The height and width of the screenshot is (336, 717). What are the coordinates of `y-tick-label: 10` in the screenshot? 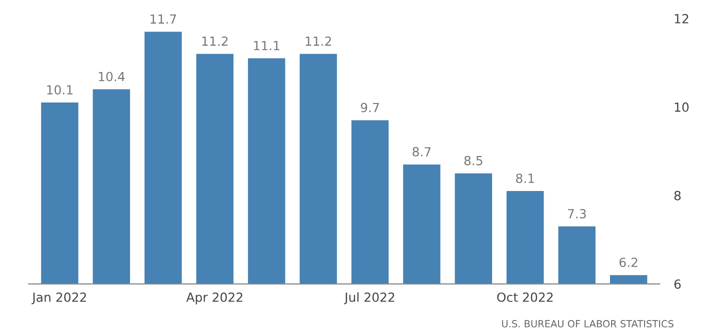 It's located at (681, 107).